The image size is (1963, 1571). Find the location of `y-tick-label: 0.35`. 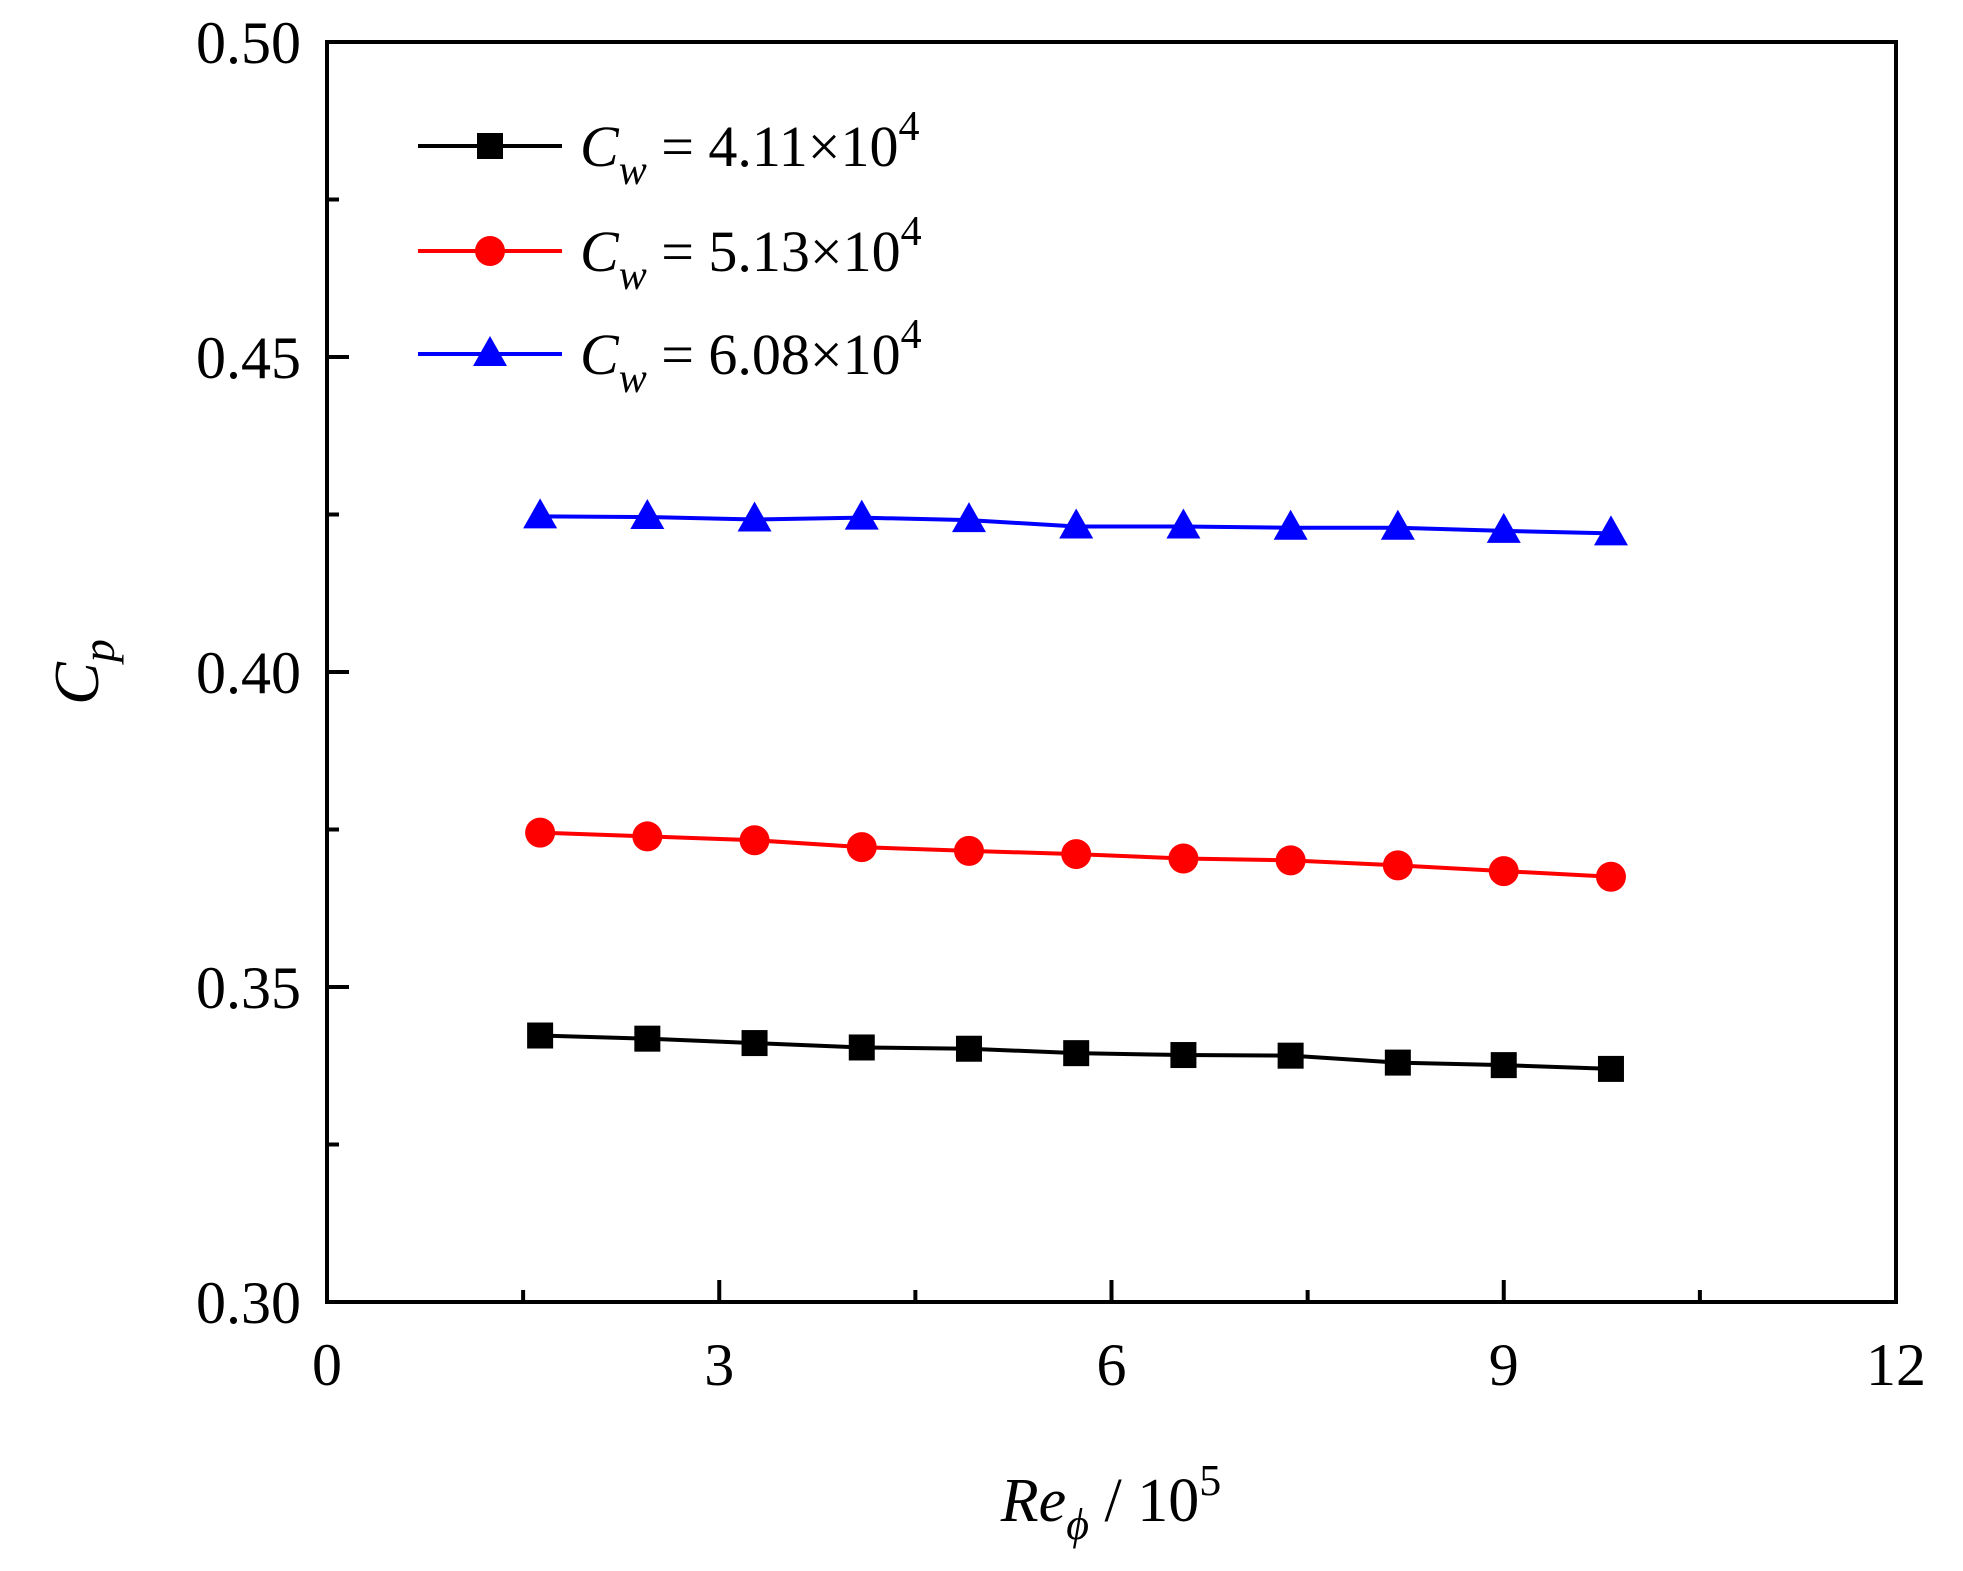

y-tick-label: 0.35 is located at coordinates (248, 988).